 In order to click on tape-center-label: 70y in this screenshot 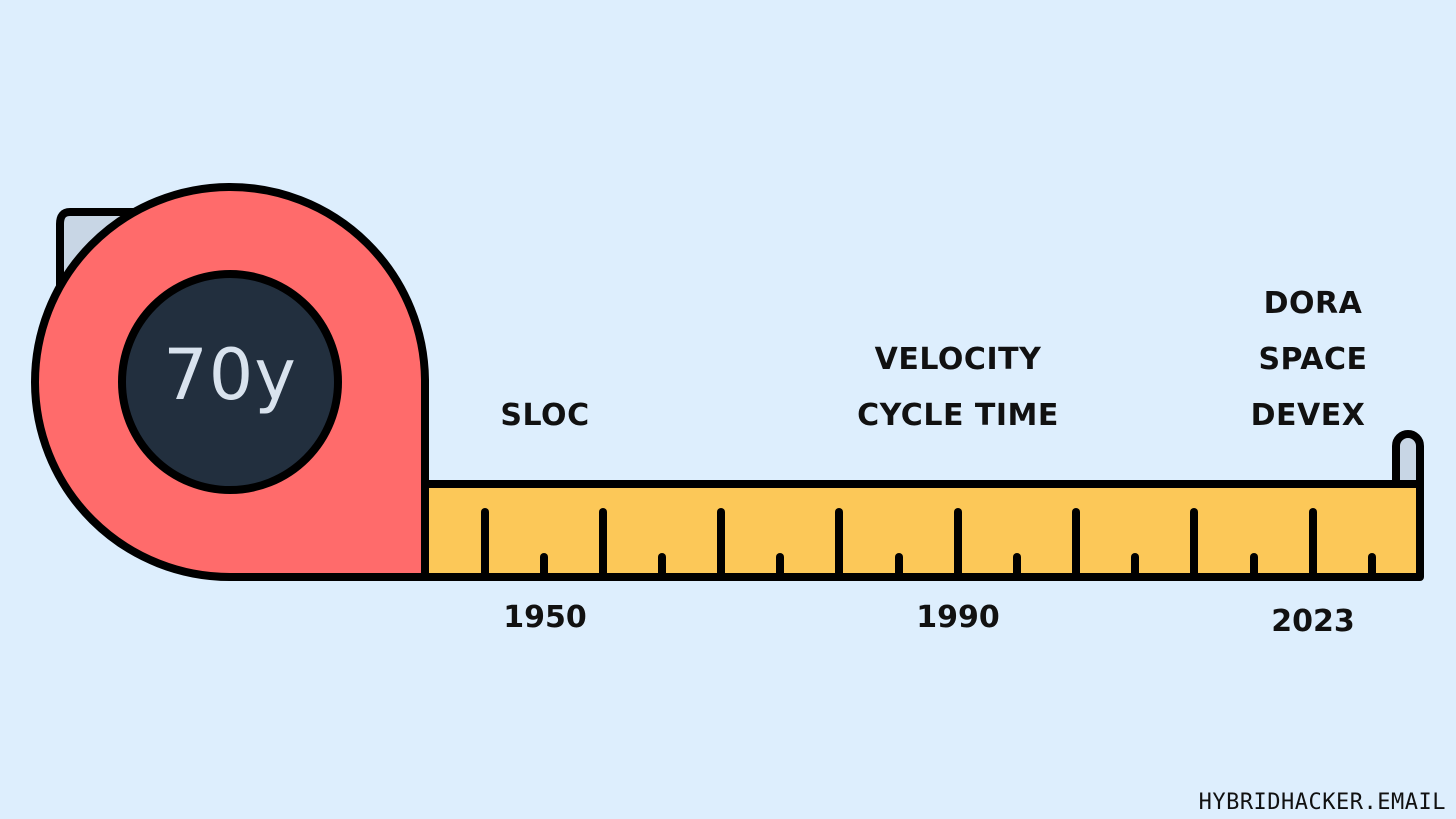, I will do `click(230, 375)`.